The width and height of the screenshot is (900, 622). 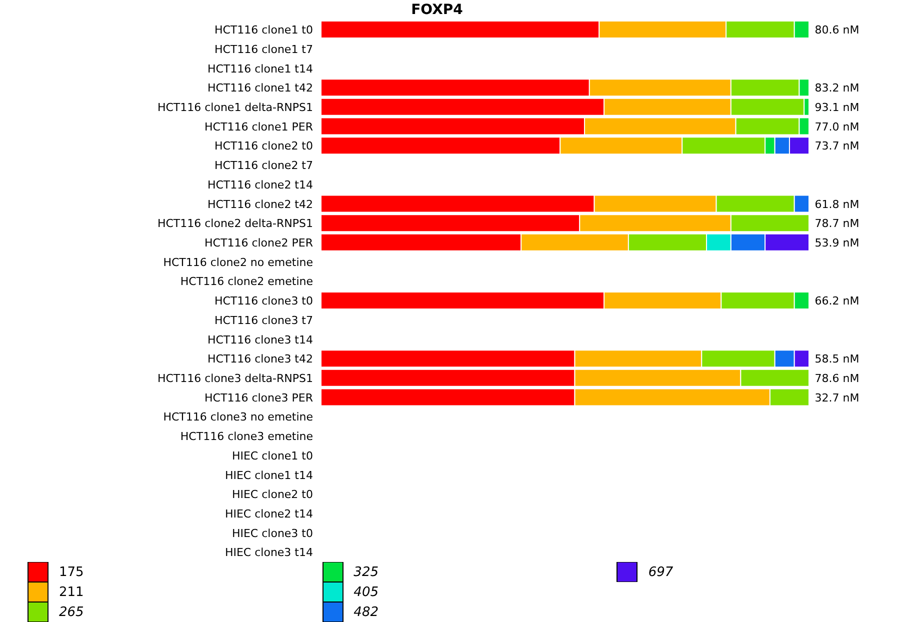 I want to click on y-tick-label: HCT116 clone3 PER, so click(x=259, y=397).